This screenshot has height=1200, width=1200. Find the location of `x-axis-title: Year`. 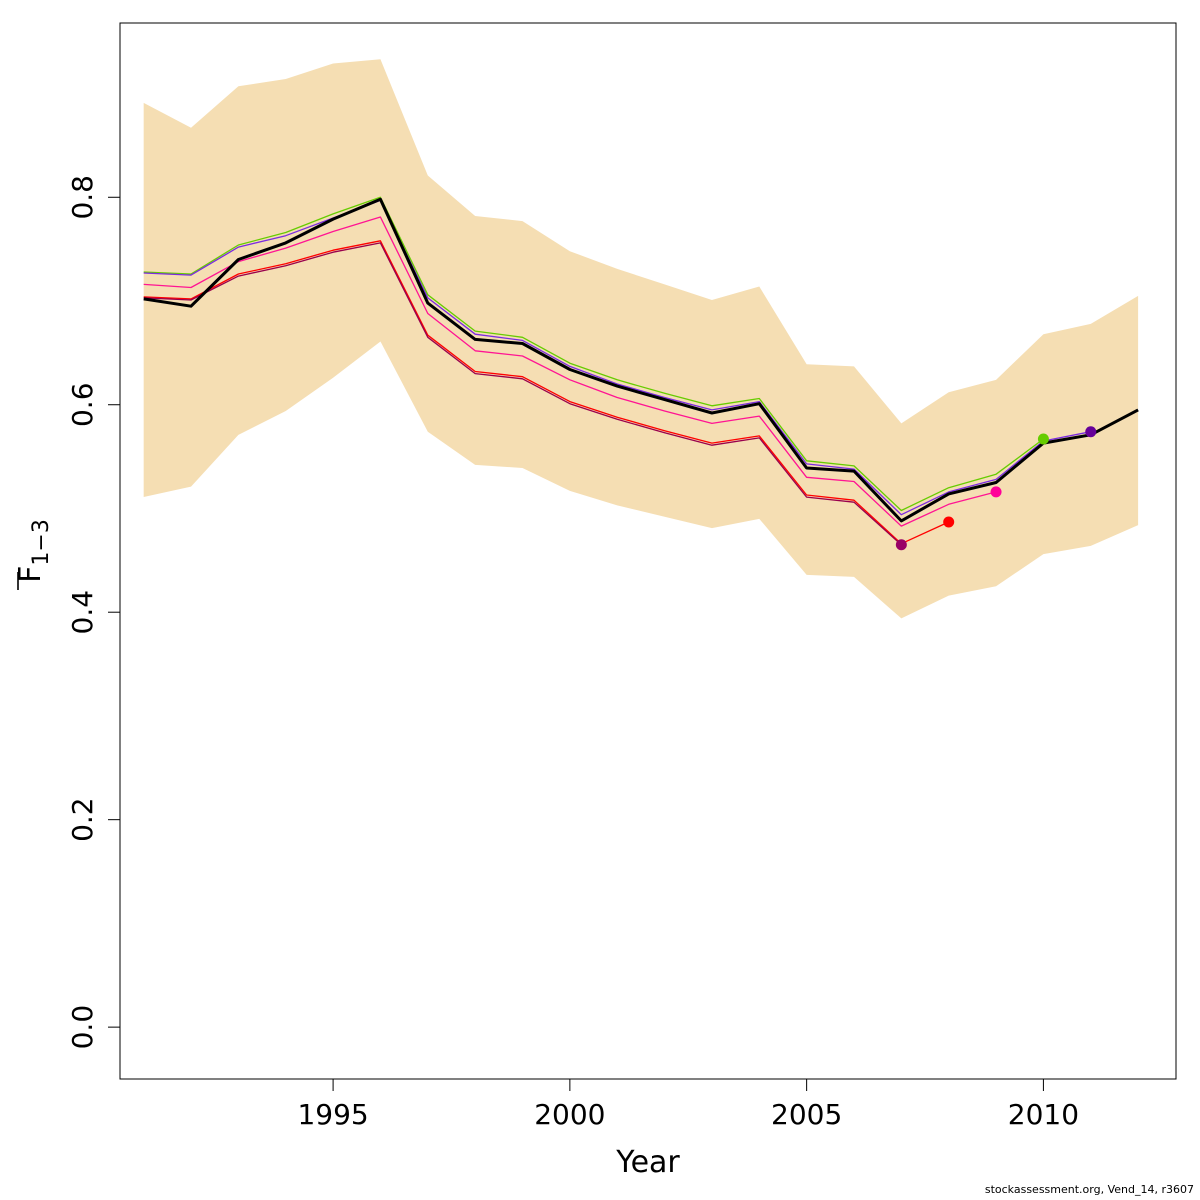

x-axis-title: Year is located at coordinates (647, 1162).